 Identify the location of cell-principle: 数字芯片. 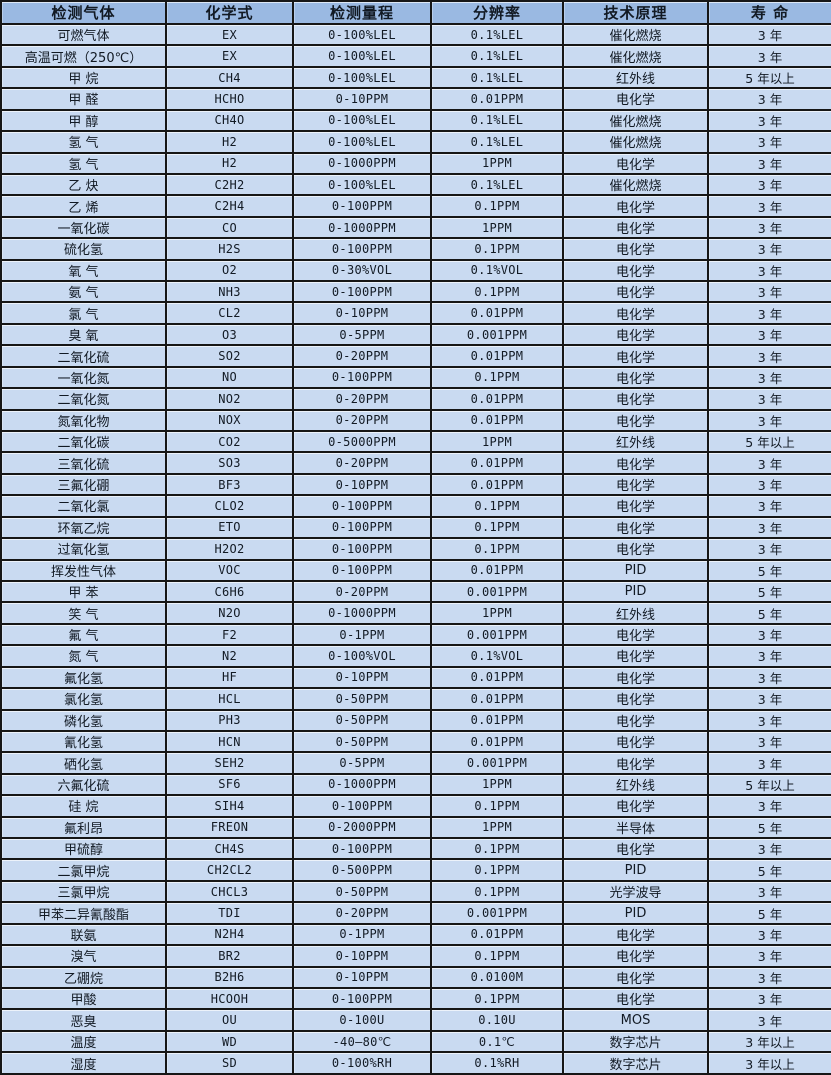
(635, 1041).